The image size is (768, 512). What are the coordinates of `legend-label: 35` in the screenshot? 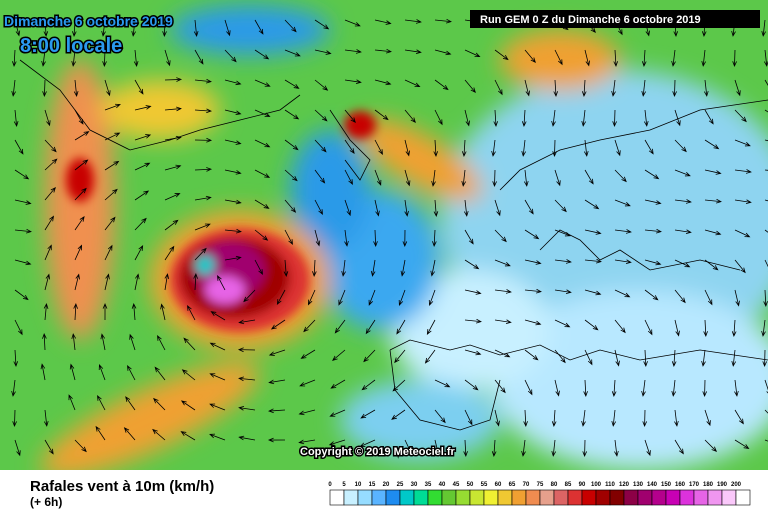 It's located at (428, 485).